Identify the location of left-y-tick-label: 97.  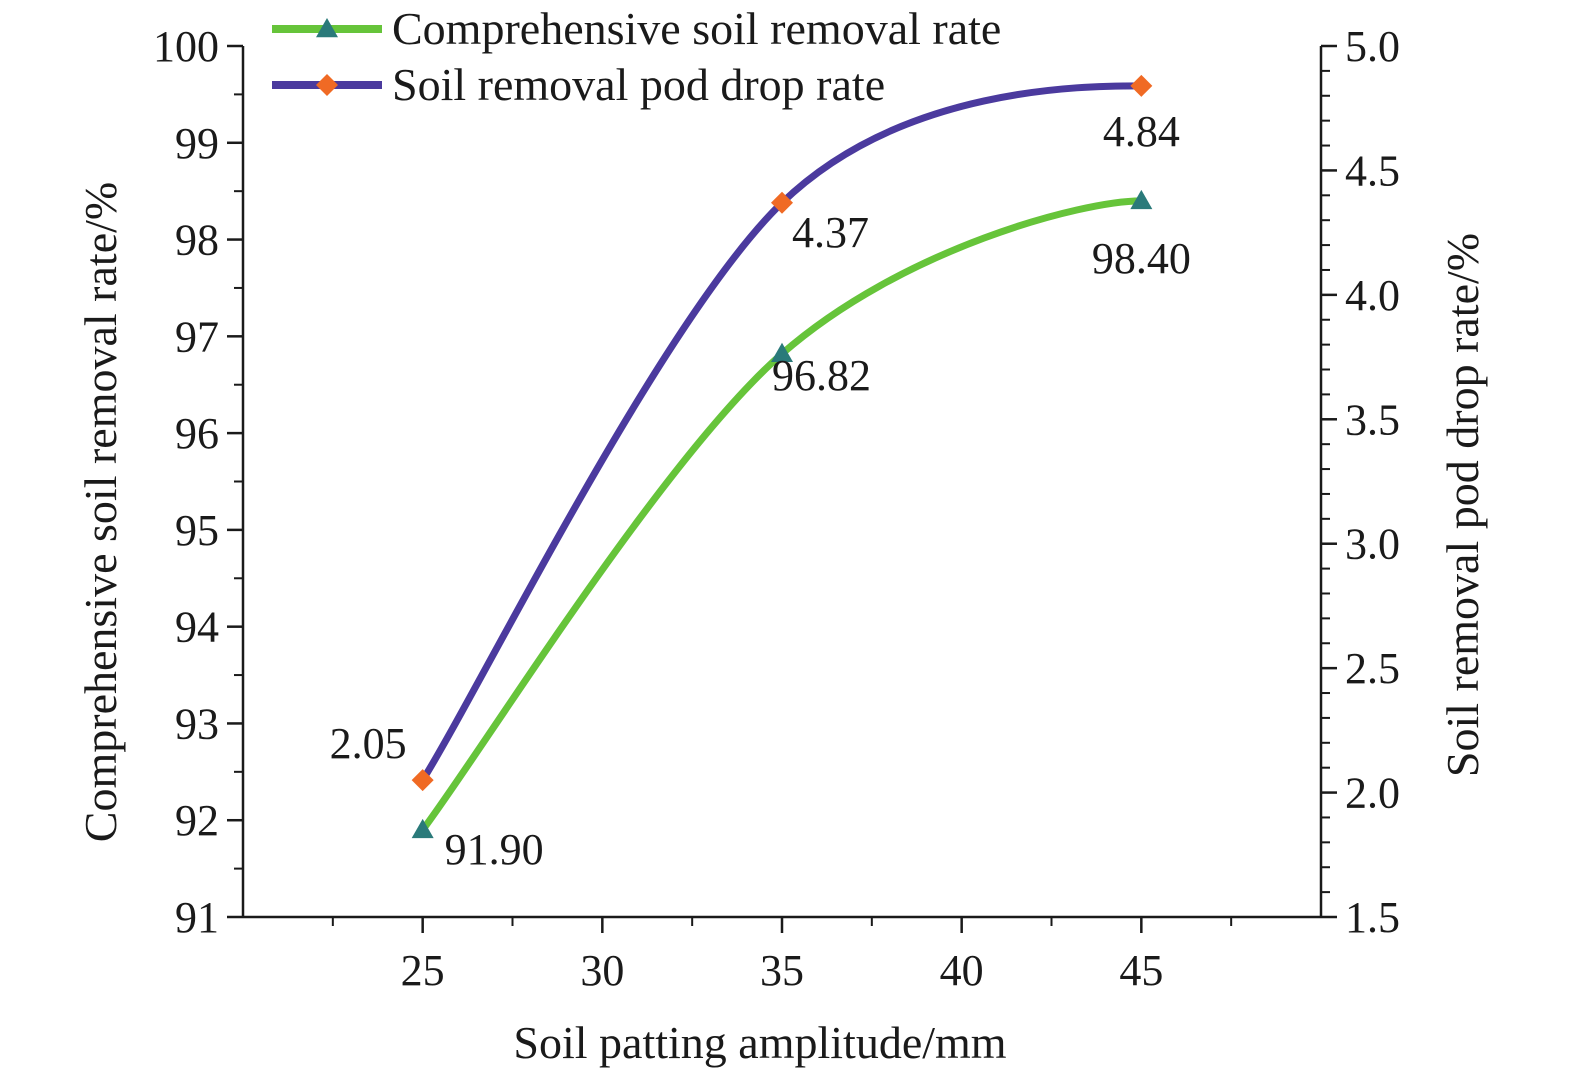
(197, 336).